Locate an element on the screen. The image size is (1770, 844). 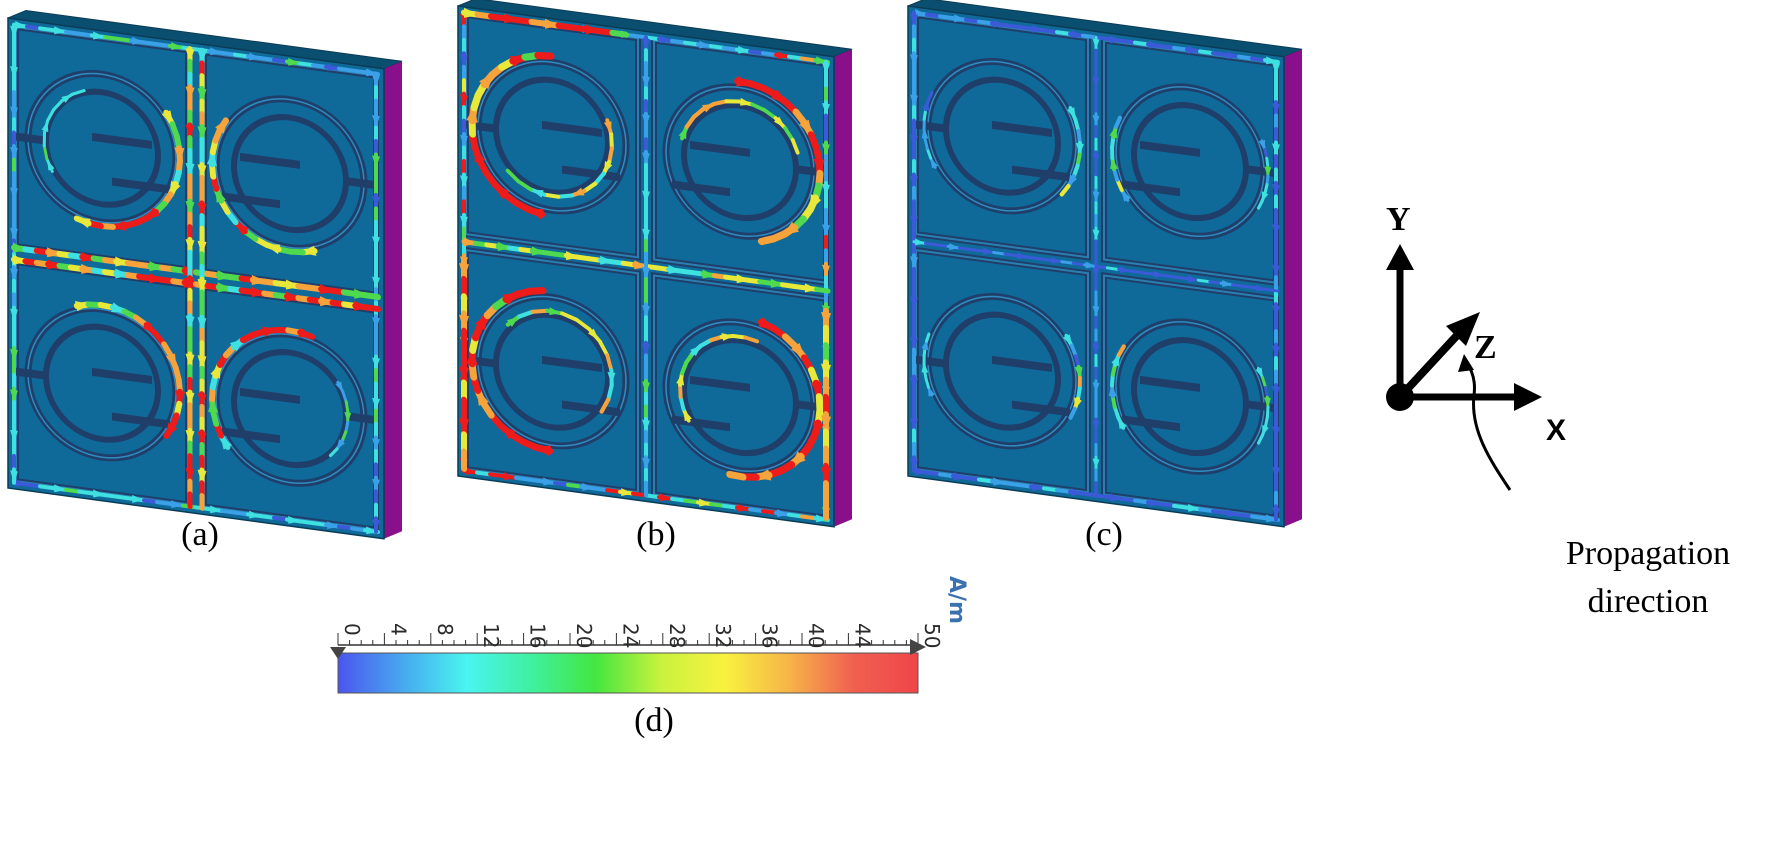
colorbar-tick-label: 12 is located at coordinates (491, 635).